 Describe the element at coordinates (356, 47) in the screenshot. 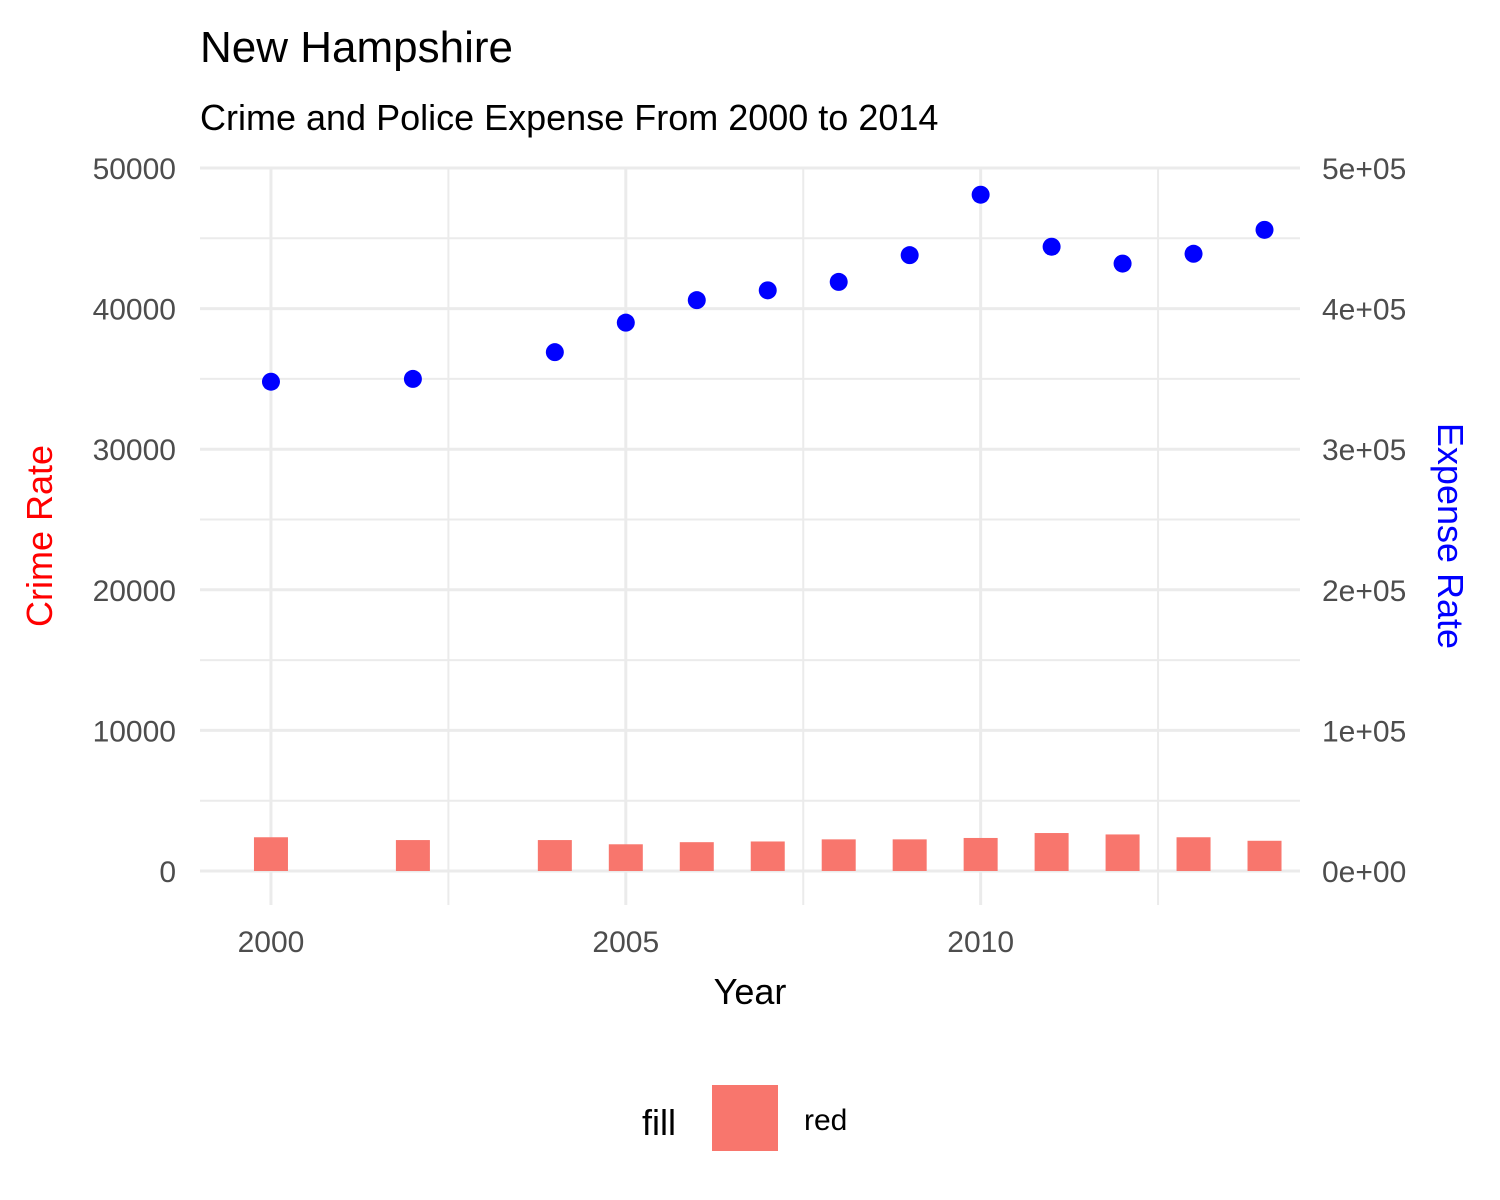

I see `chart-title: New Hampshire` at that location.